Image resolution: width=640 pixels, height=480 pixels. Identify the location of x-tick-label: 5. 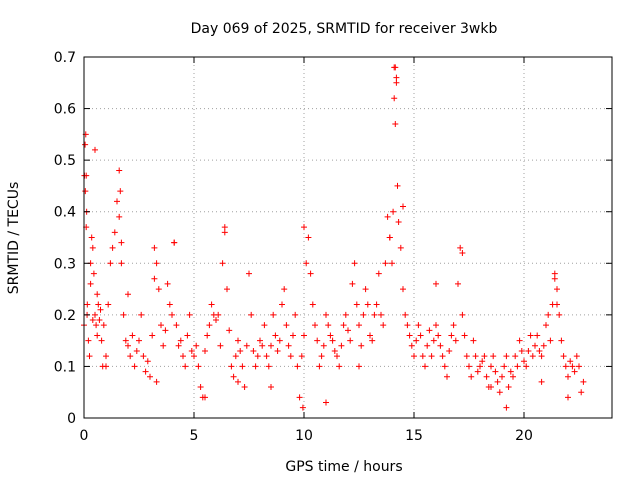
(194, 436).